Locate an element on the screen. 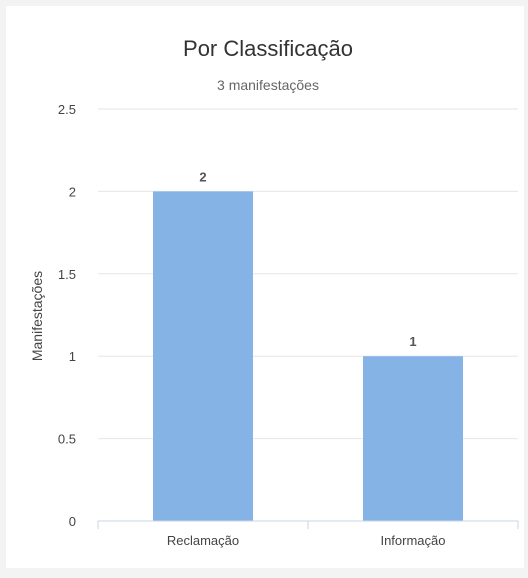 The width and height of the screenshot is (528, 578). chart-subtitle: 3 manifestações is located at coordinates (268, 85).